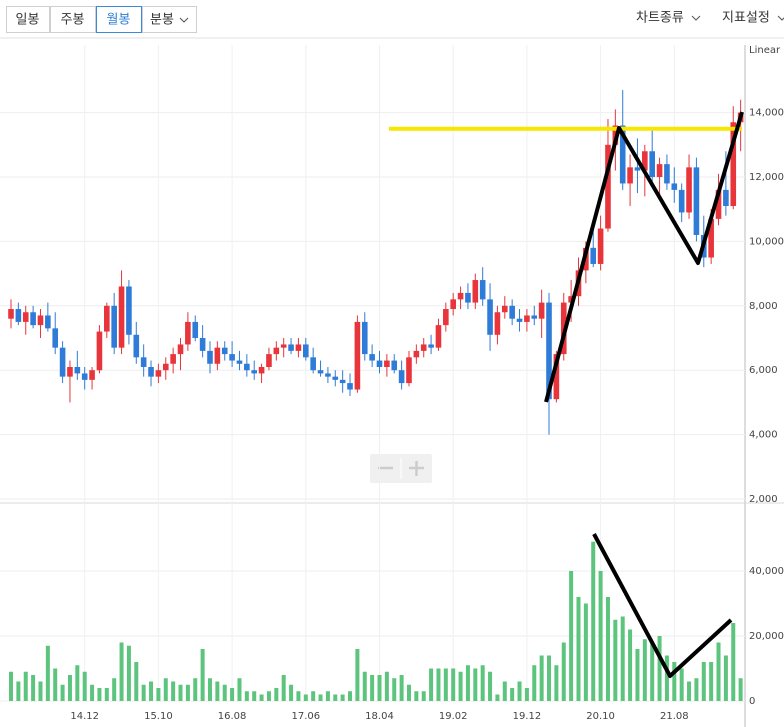  Describe the element at coordinates (600, 716) in the screenshot. I see `x-tick-label: 20.10` at that location.